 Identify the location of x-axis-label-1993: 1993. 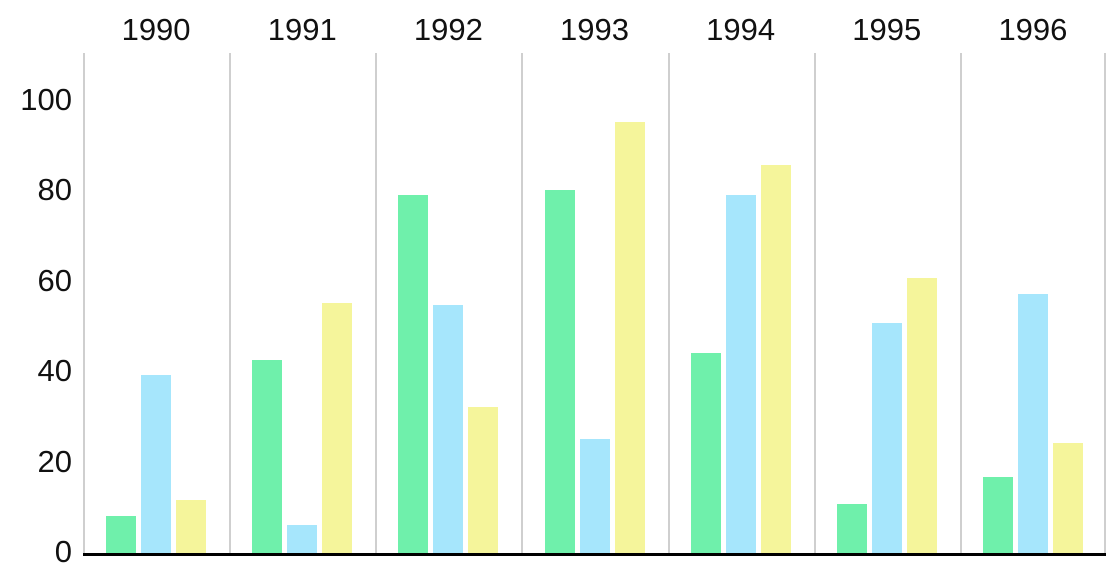
(594, 29).